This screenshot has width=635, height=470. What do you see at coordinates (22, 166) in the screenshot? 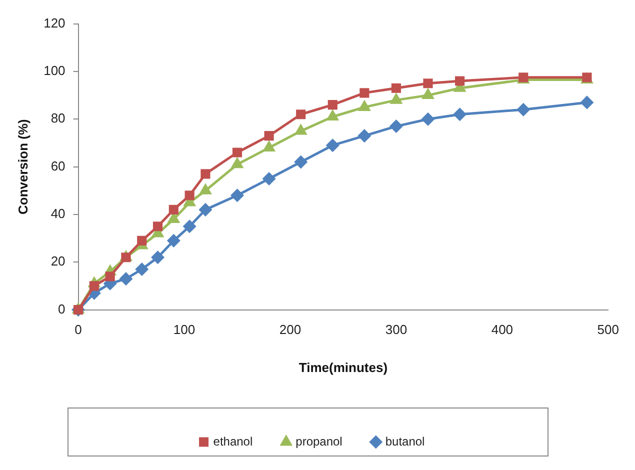
I see `y-axis-title: Conversion (%)` at bounding box center [22, 166].